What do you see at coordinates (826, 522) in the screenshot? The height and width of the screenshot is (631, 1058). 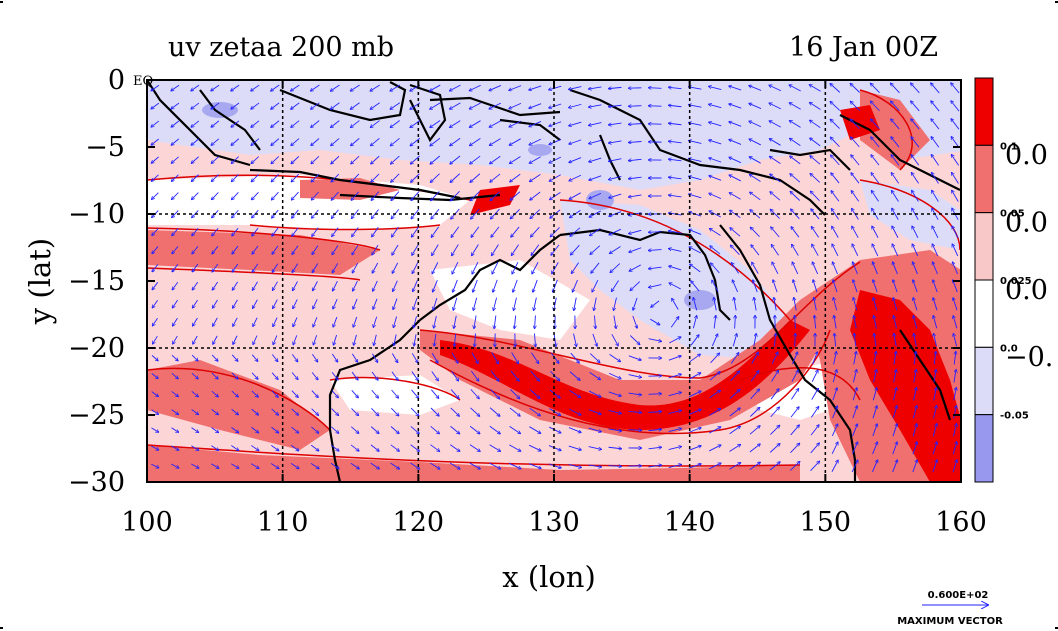 I see `x-tick-label: 150` at bounding box center [826, 522].